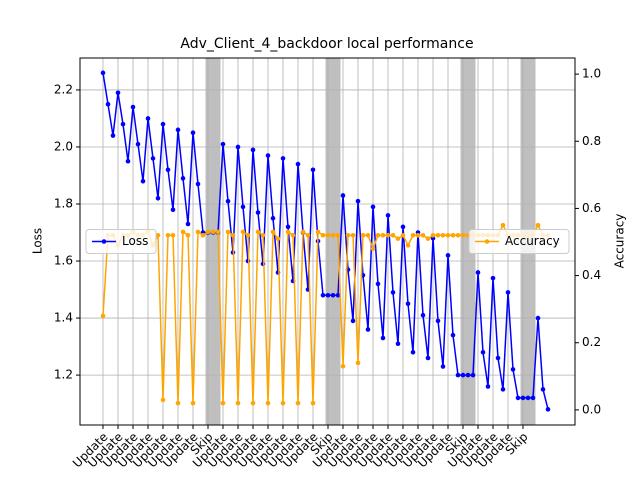 This screenshot has height=480, width=640. Describe the element at coordinates (487, 241) in the screenshot. I see `legend-marker` at that location.